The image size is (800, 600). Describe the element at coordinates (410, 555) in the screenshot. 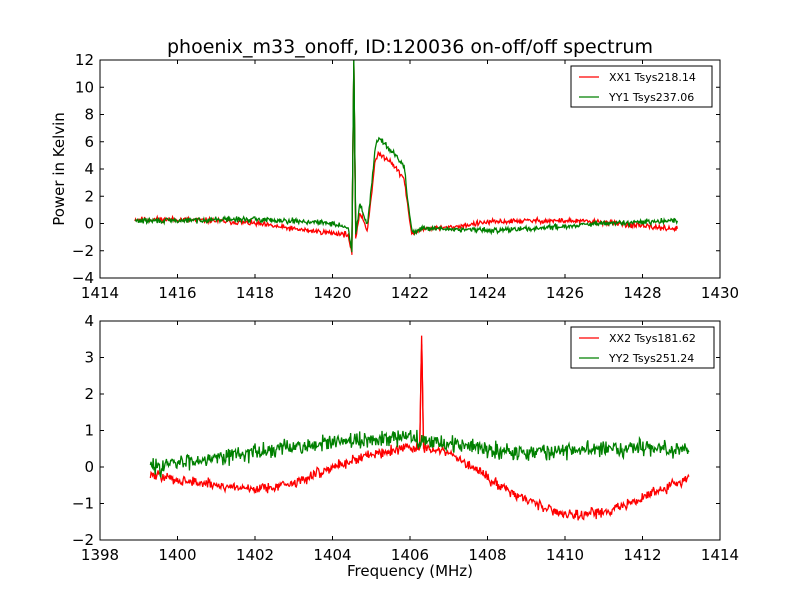

I see `bottom-x-tick-label: 1406` at that location.